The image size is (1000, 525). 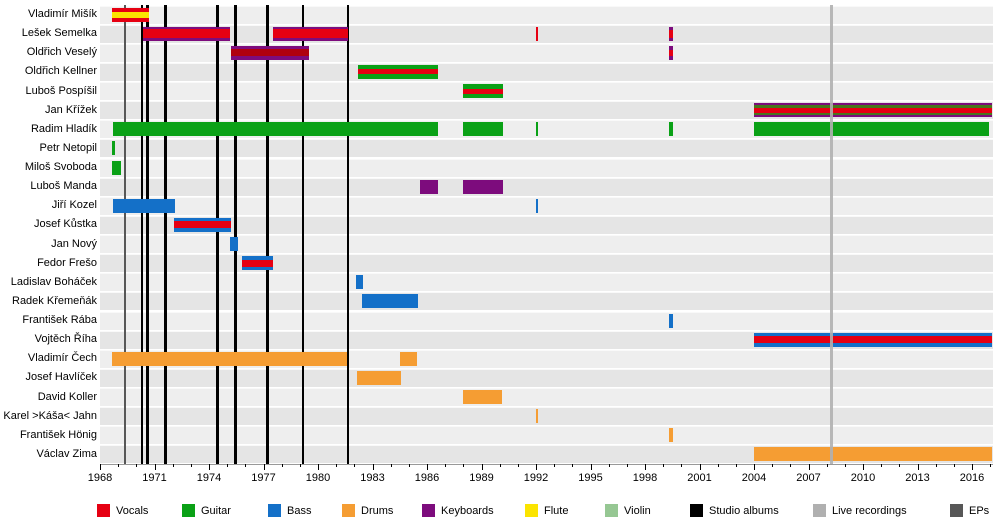 What do you see at coordinates (132, 511) in the screenshot?
I see `legend-label: Vocals` at bounding box center [132, 511].